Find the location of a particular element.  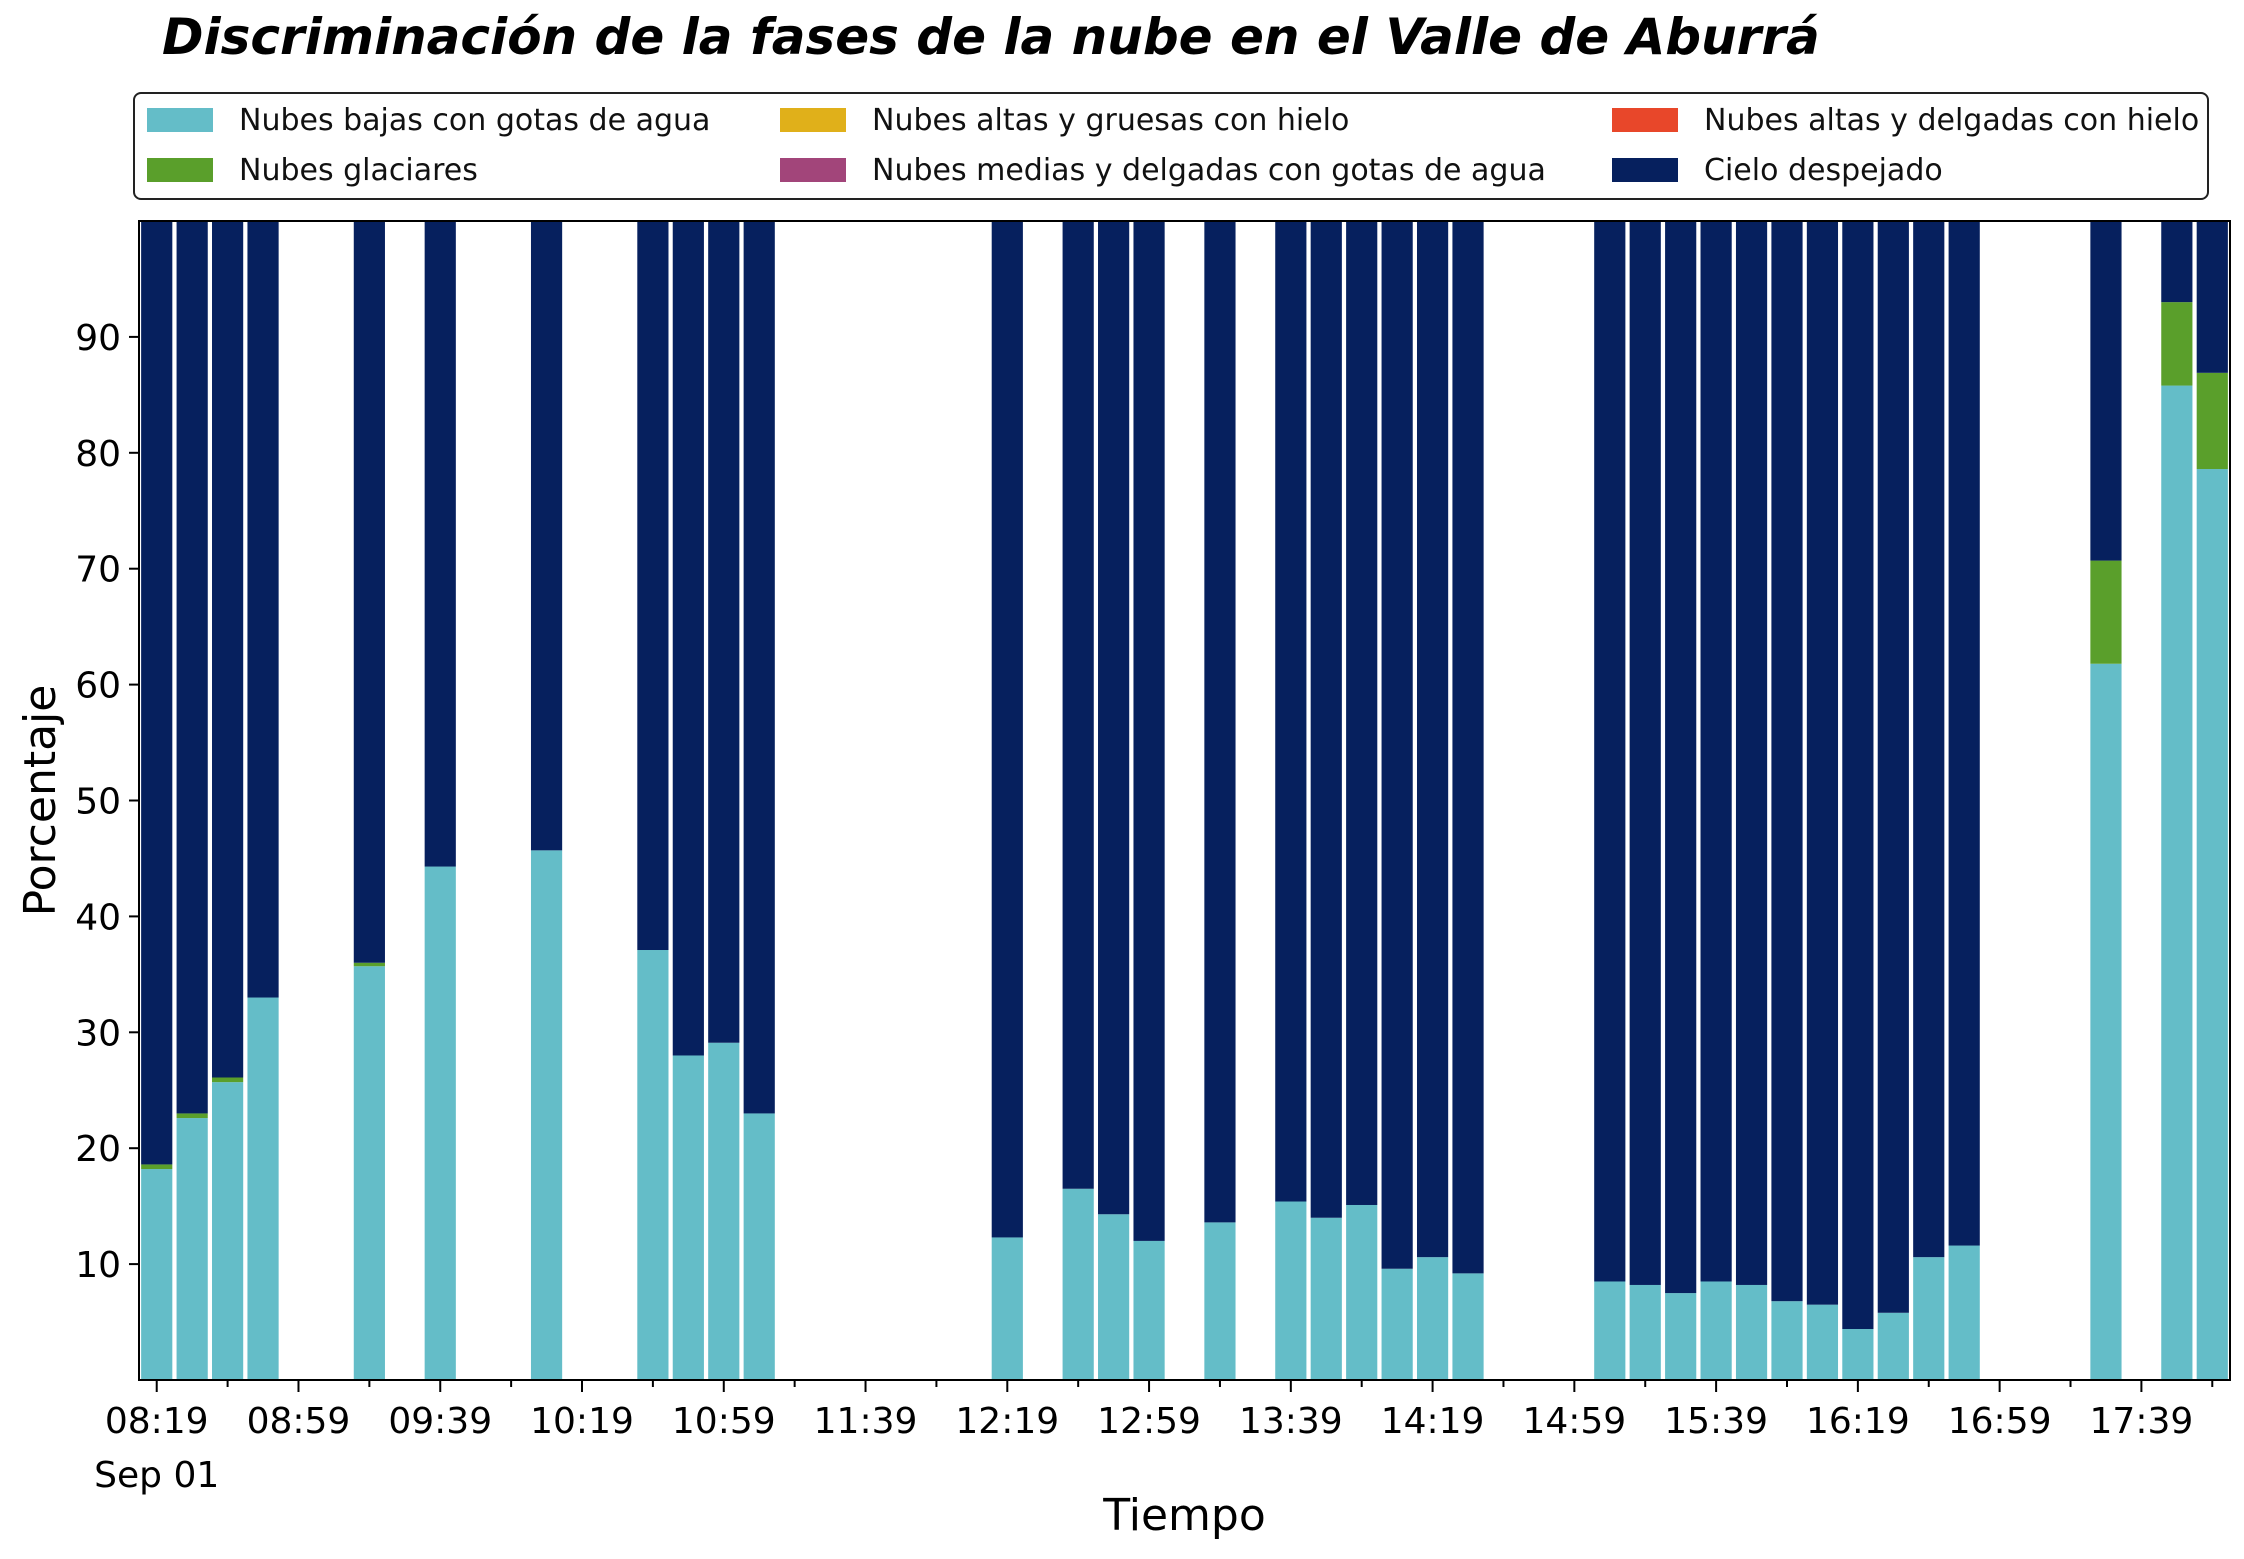

x-tick-label: 11:39 is located at coordinates (866, 1421).